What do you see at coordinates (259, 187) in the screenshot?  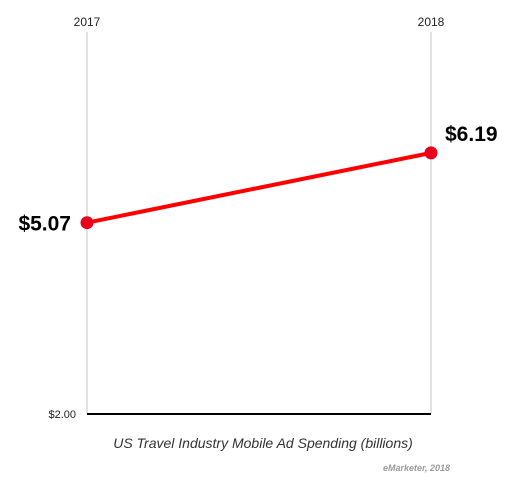 I see `series-line` at bounding box center [259, 187].